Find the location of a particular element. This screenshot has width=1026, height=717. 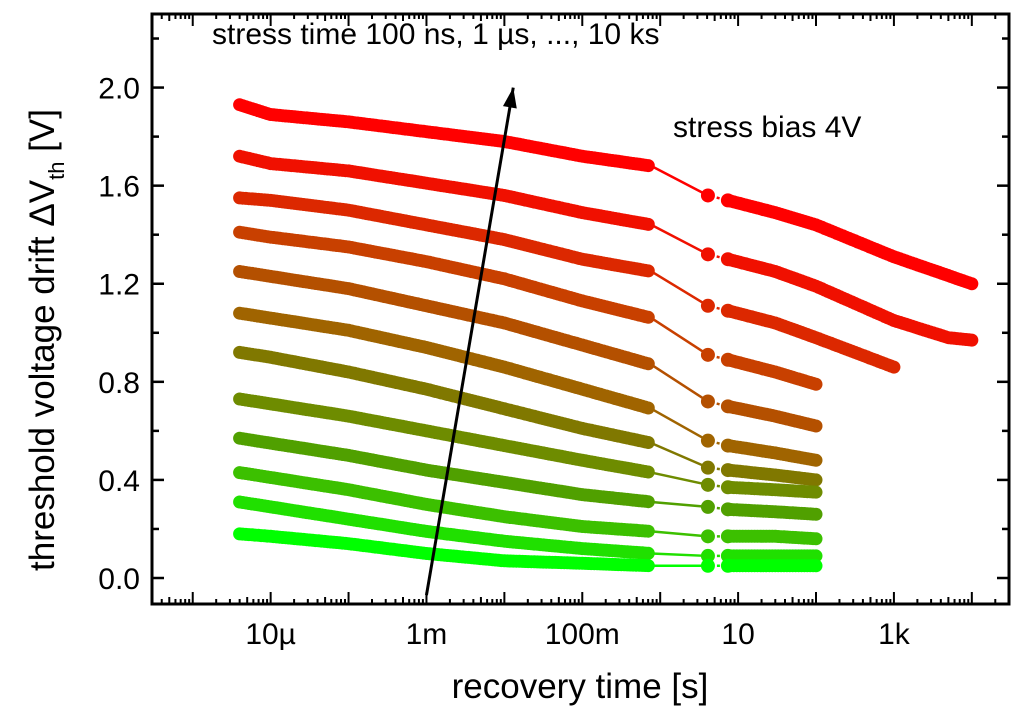

y-tick-label: 0.4 is located at coordinates (119, 481).